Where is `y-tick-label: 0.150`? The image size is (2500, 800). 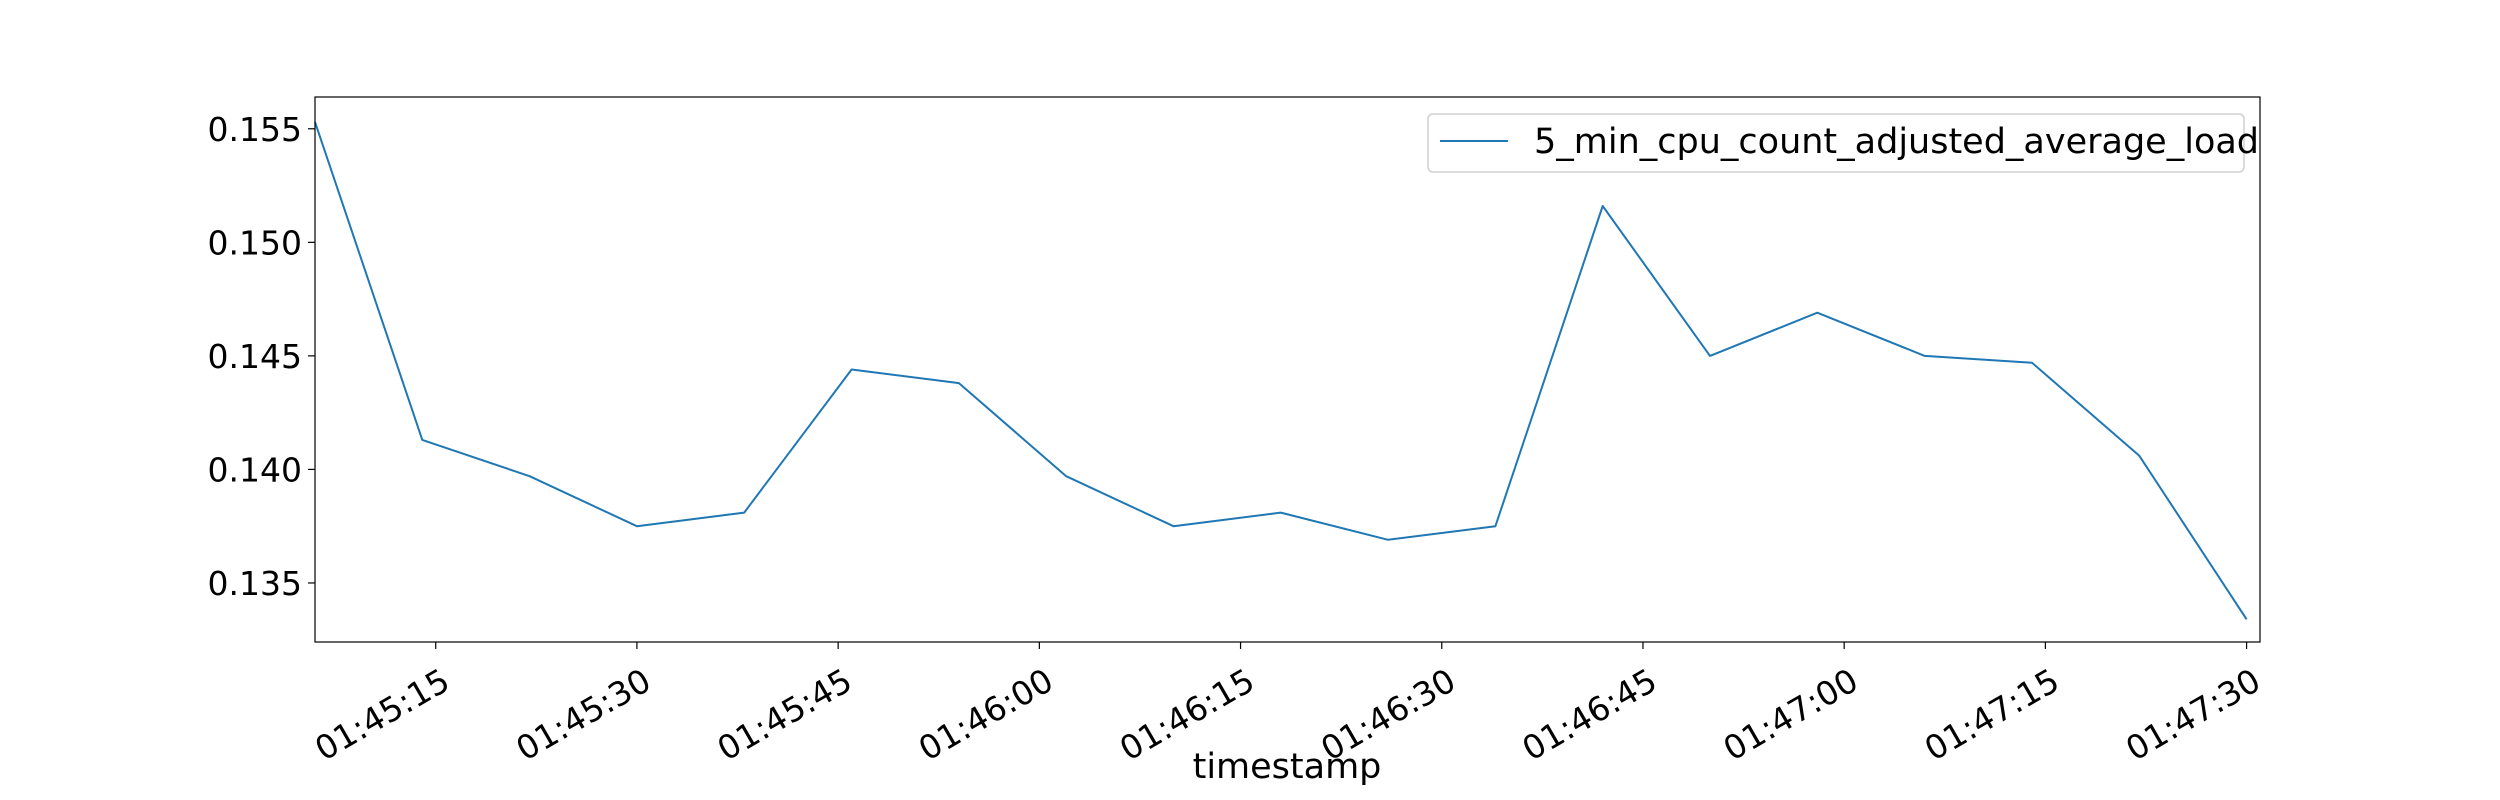 y-tick-label: 0.150 is located at coordinates (255, 242).